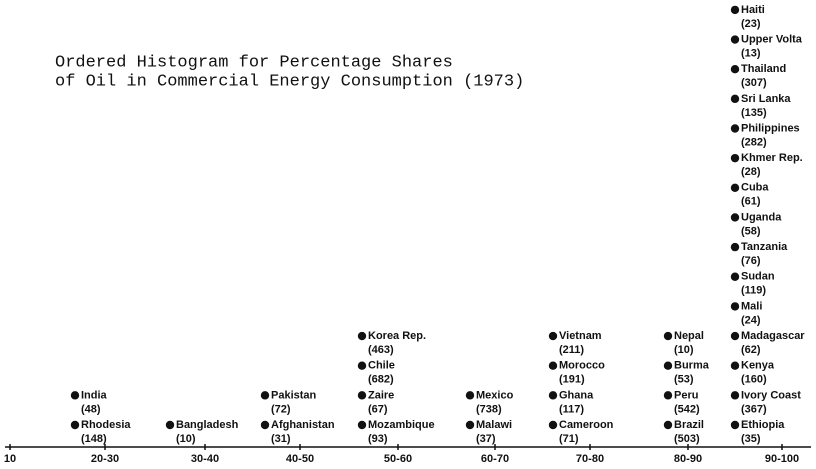 The width and height of the screenshot is (816, 469). What do you see at coordinates (751, 53) in the screenshot?
I see `country-value: (13)` at bounding box center [751, 53].